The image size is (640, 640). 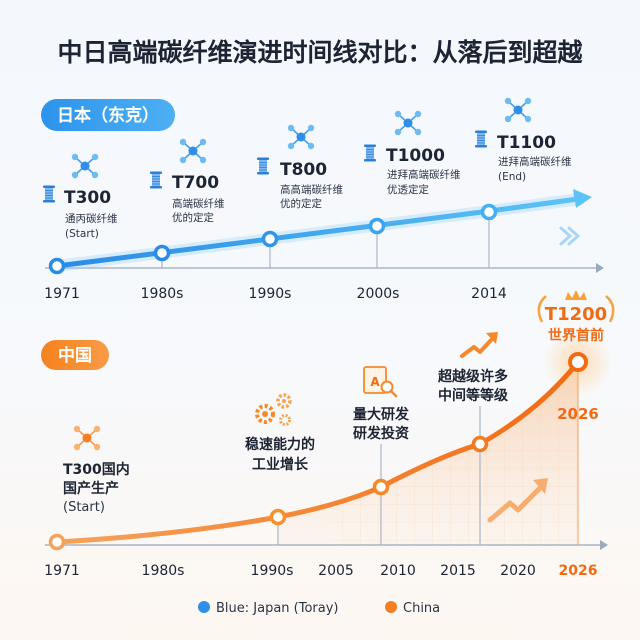 What do you see at coordinates (336, 571) in the screenshot?
I see `china-axis-label: 2005` at bounding box center [336, 571].